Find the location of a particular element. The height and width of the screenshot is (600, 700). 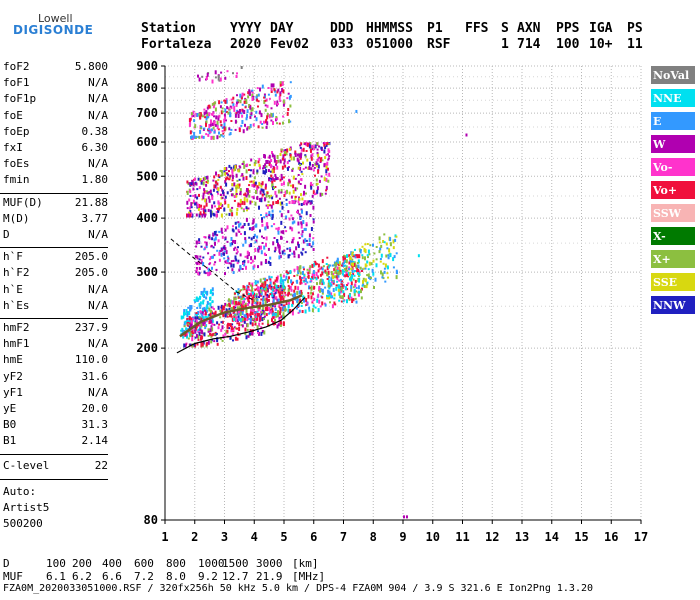

x-tick-label: 10 is located at coordinates (433, 537).